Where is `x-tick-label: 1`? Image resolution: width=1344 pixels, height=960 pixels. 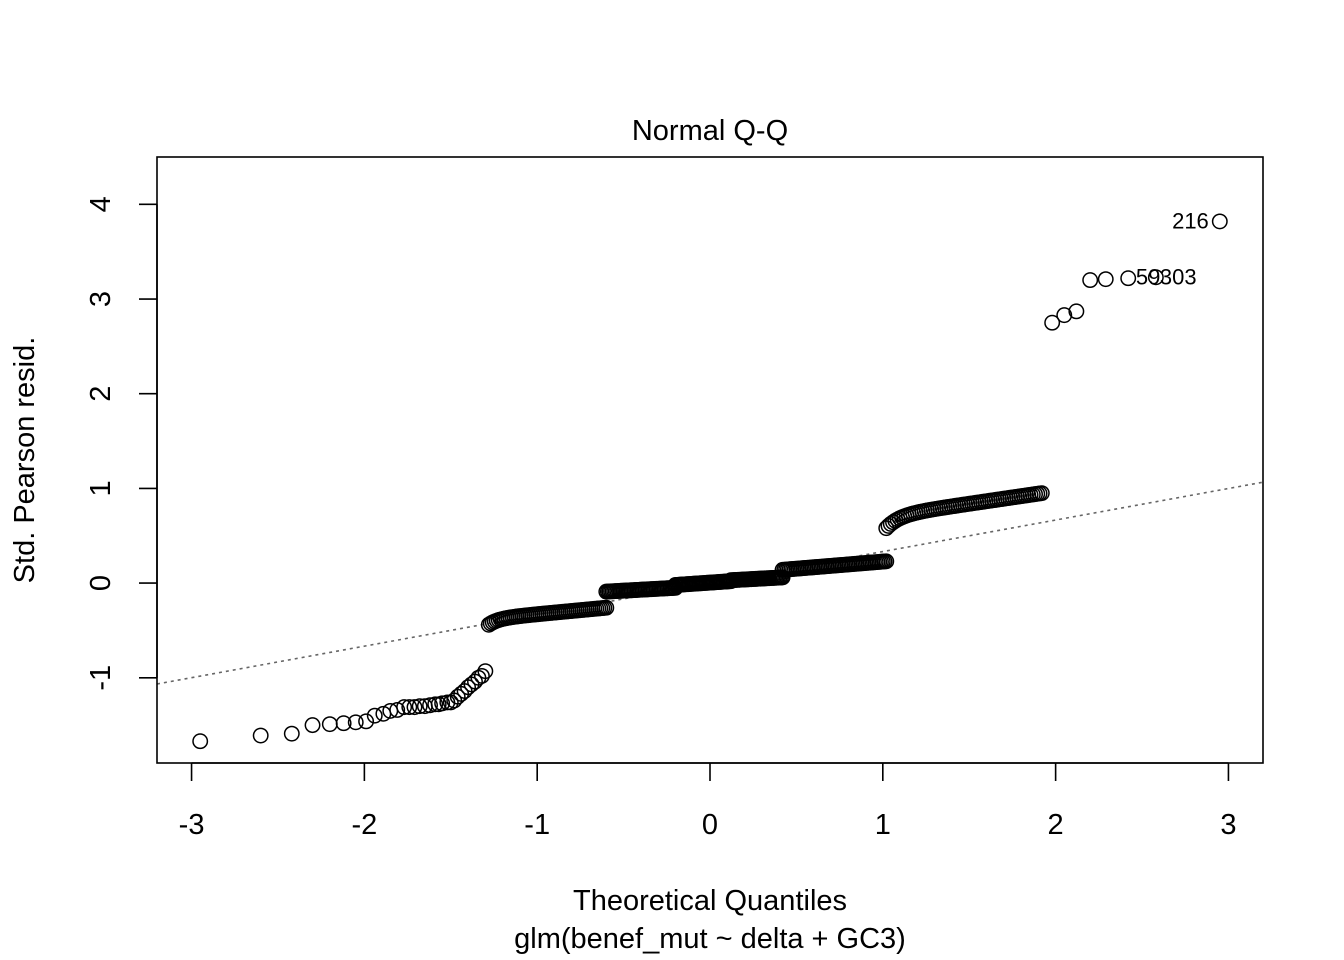 x-tick-label: 1 is located at coordinates (883, 825).